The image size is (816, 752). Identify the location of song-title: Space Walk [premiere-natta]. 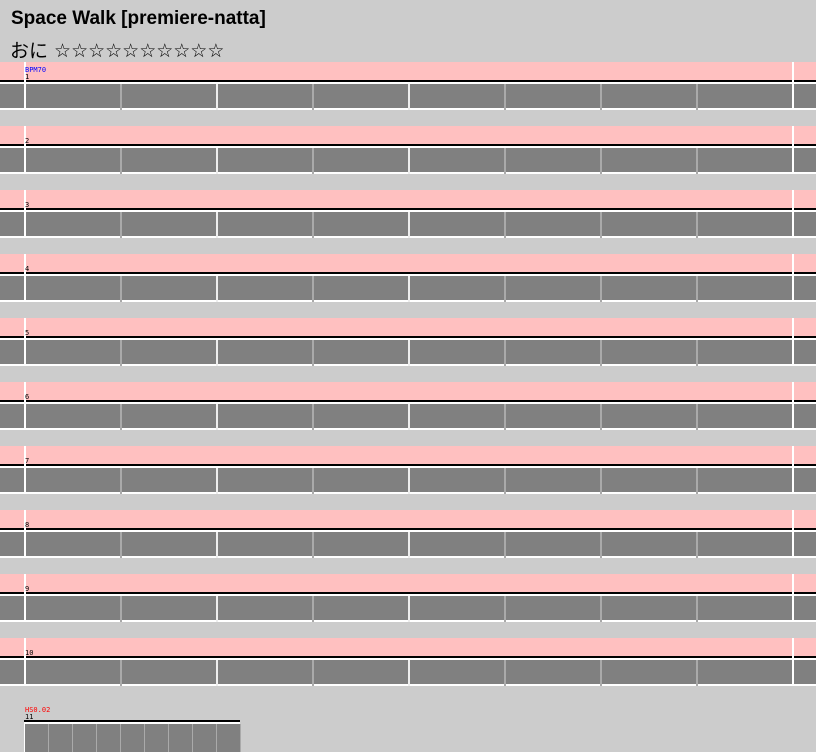
(138, 18).